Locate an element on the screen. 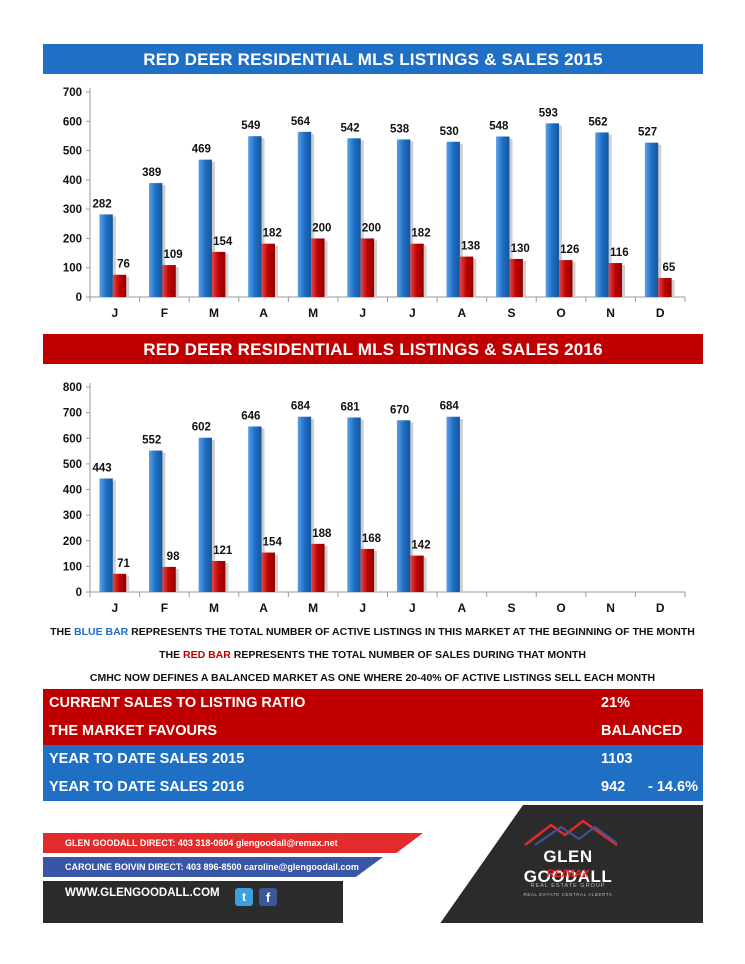  website-link: WWW.GLENGOODALL.COM is located at coordinates (142, 893).